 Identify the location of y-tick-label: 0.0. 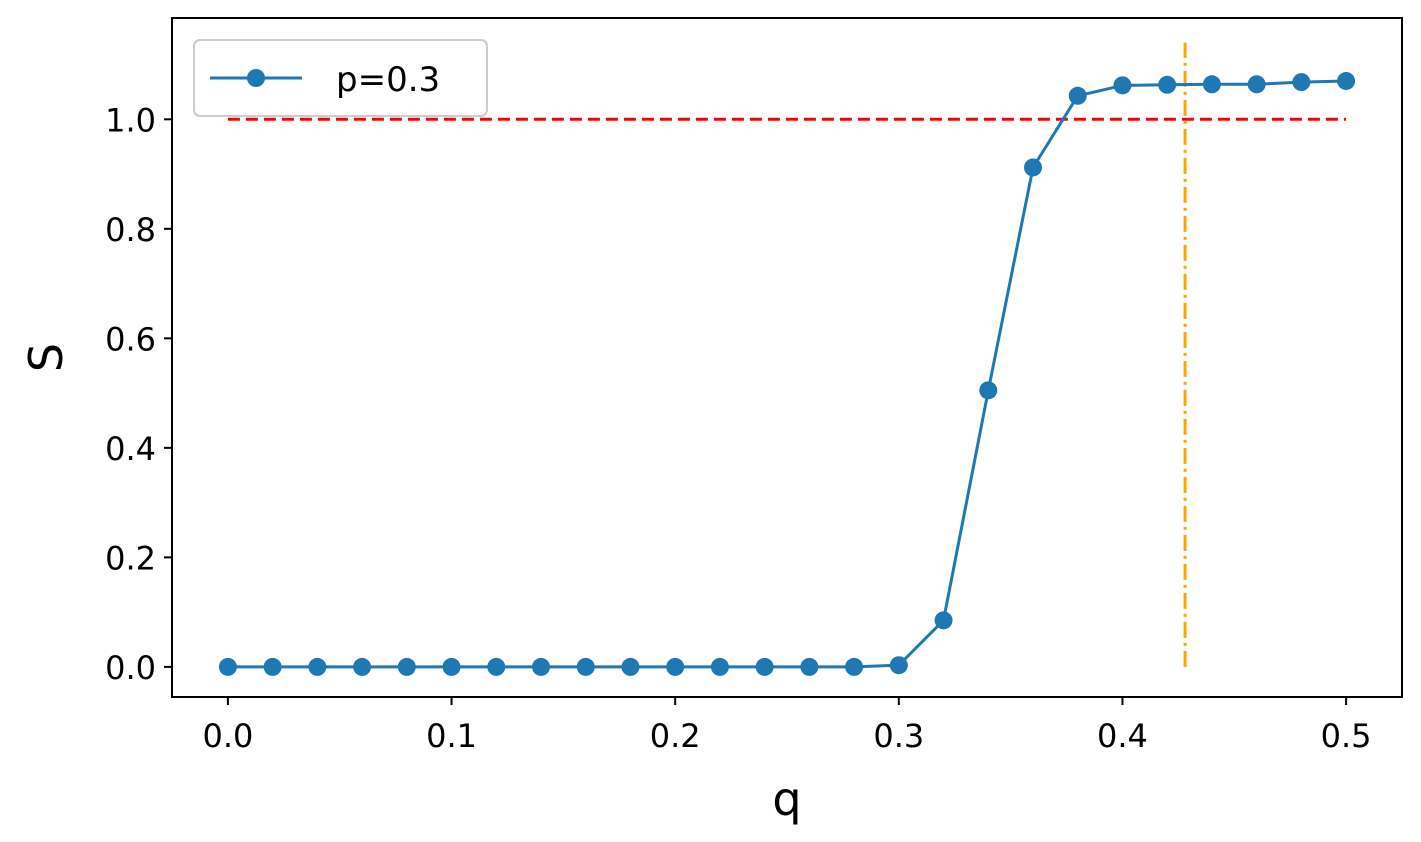
(130, 668).